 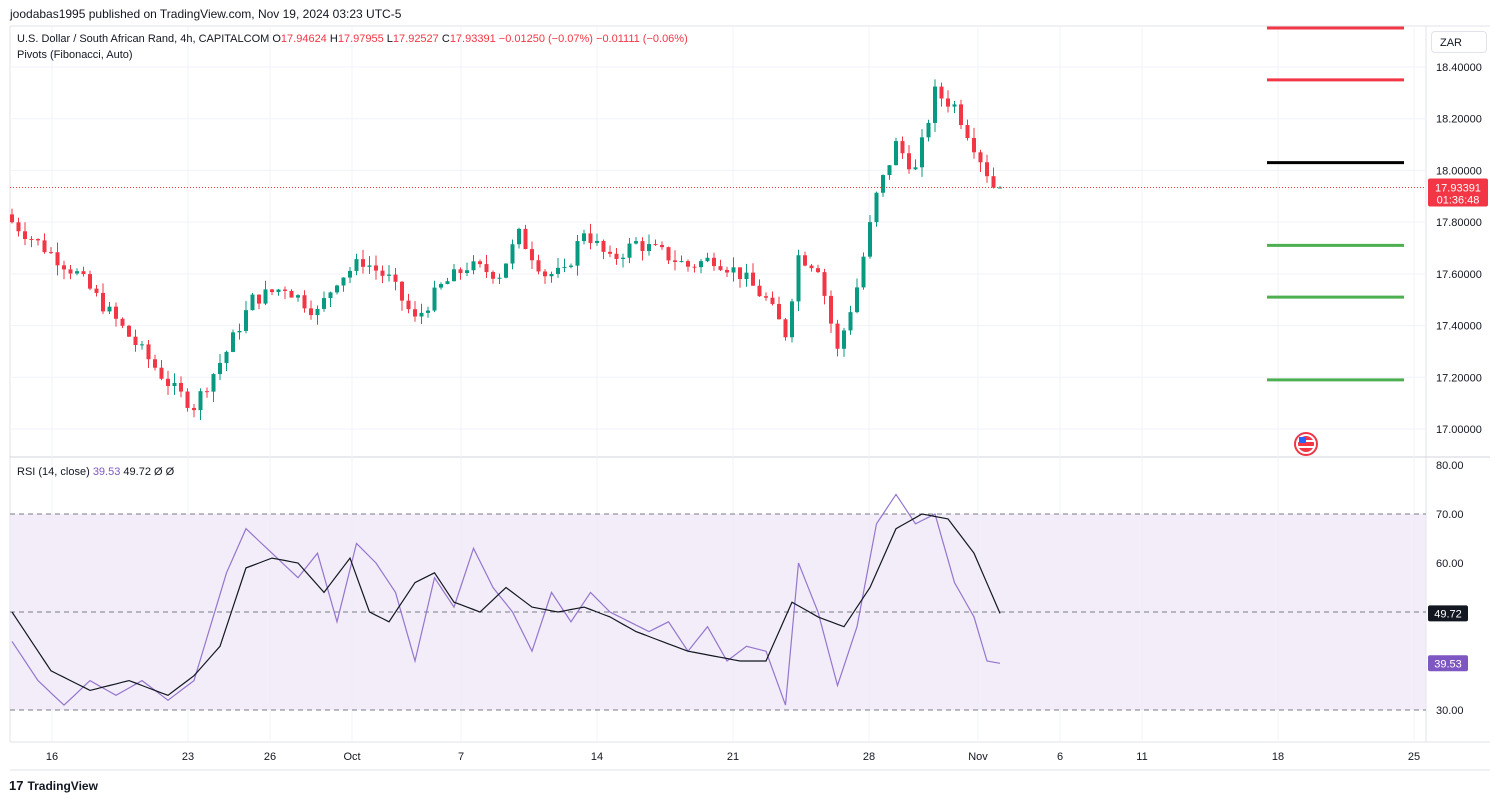 I want to click on time-tick-label: 11, so click(x=1141, y=757).